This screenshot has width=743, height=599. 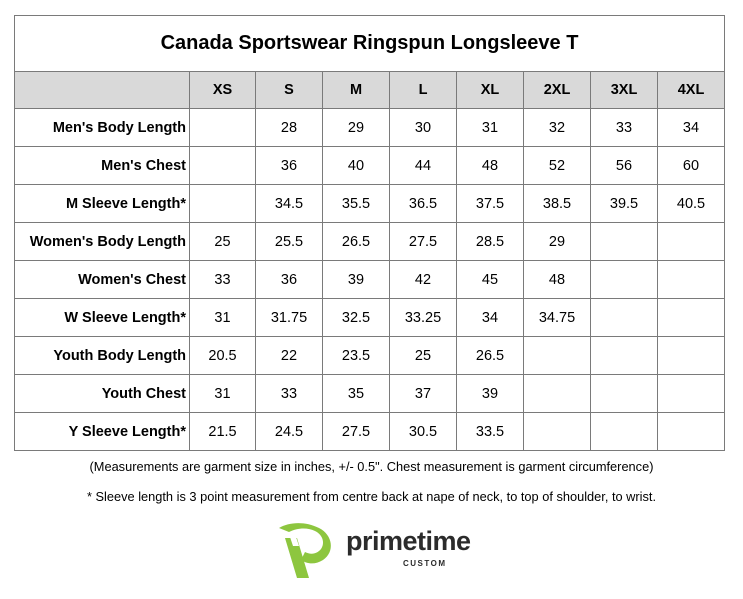 What do you see at coordinates (102, 241) in the screenshot?
I see `row-label: Women's Body Length` at bounding box center [102, 241].